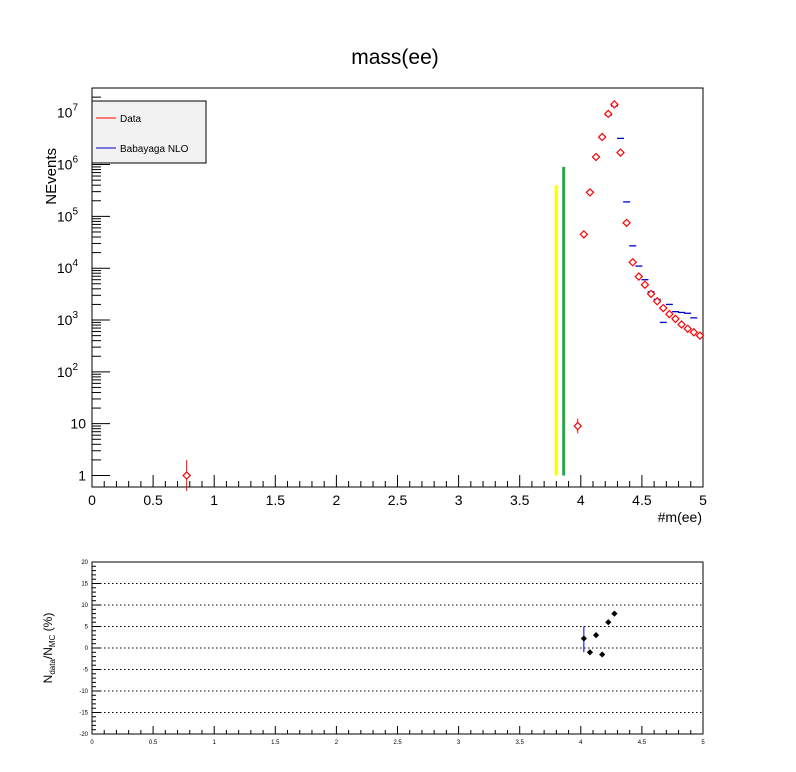  Describe the element at coordinates (68, 164) in the screenshot. I see `y-tick-label: 10⁶` at that location.